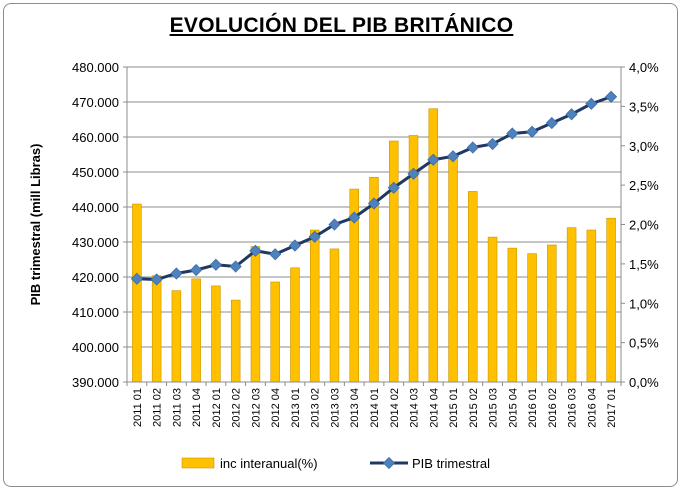 The height and width of the screenshot is (491, 683). What do you see at coordinates (35, 225) in the screenshot?
I see `y-axis-label: PIB trimestral (mill Libras)` at bounding box center [35, 225].